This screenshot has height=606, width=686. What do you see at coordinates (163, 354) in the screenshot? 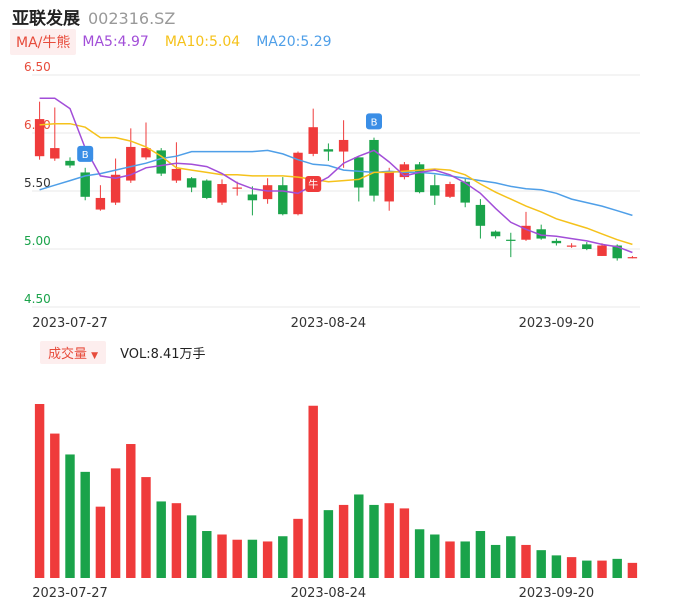
I see `volume-value: VOL:8.41万手` at bounding box center [163, 354].